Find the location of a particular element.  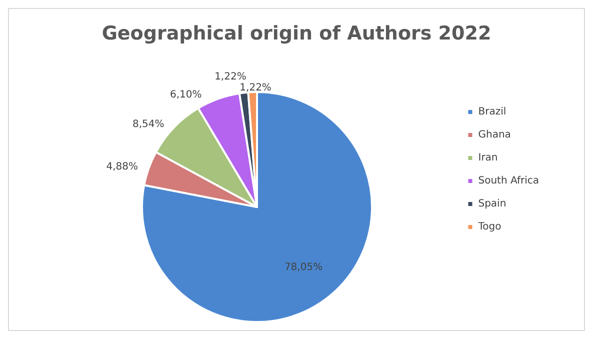

legend-label: Togo is located at coordinates (489, 227).